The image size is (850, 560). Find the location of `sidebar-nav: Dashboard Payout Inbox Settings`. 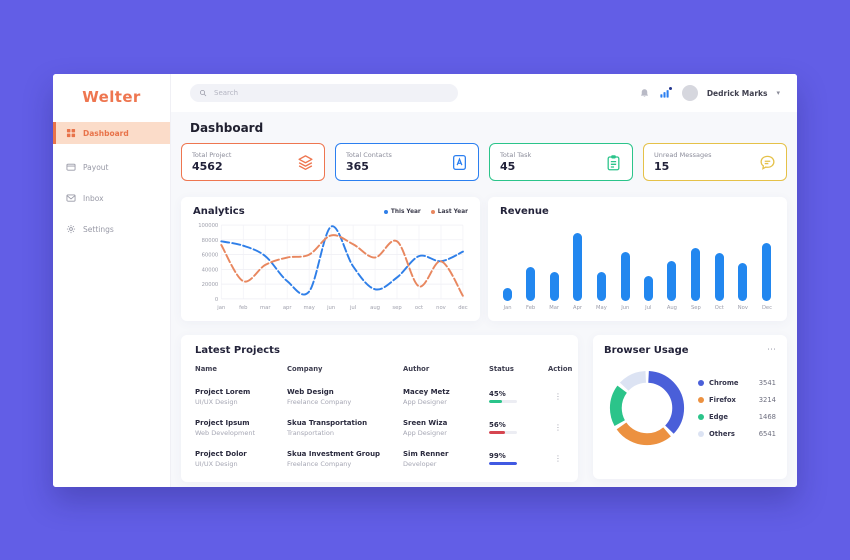

sidebar-nav: Dashboard Payout Inbox Settings is located at coordinates (111, 181).